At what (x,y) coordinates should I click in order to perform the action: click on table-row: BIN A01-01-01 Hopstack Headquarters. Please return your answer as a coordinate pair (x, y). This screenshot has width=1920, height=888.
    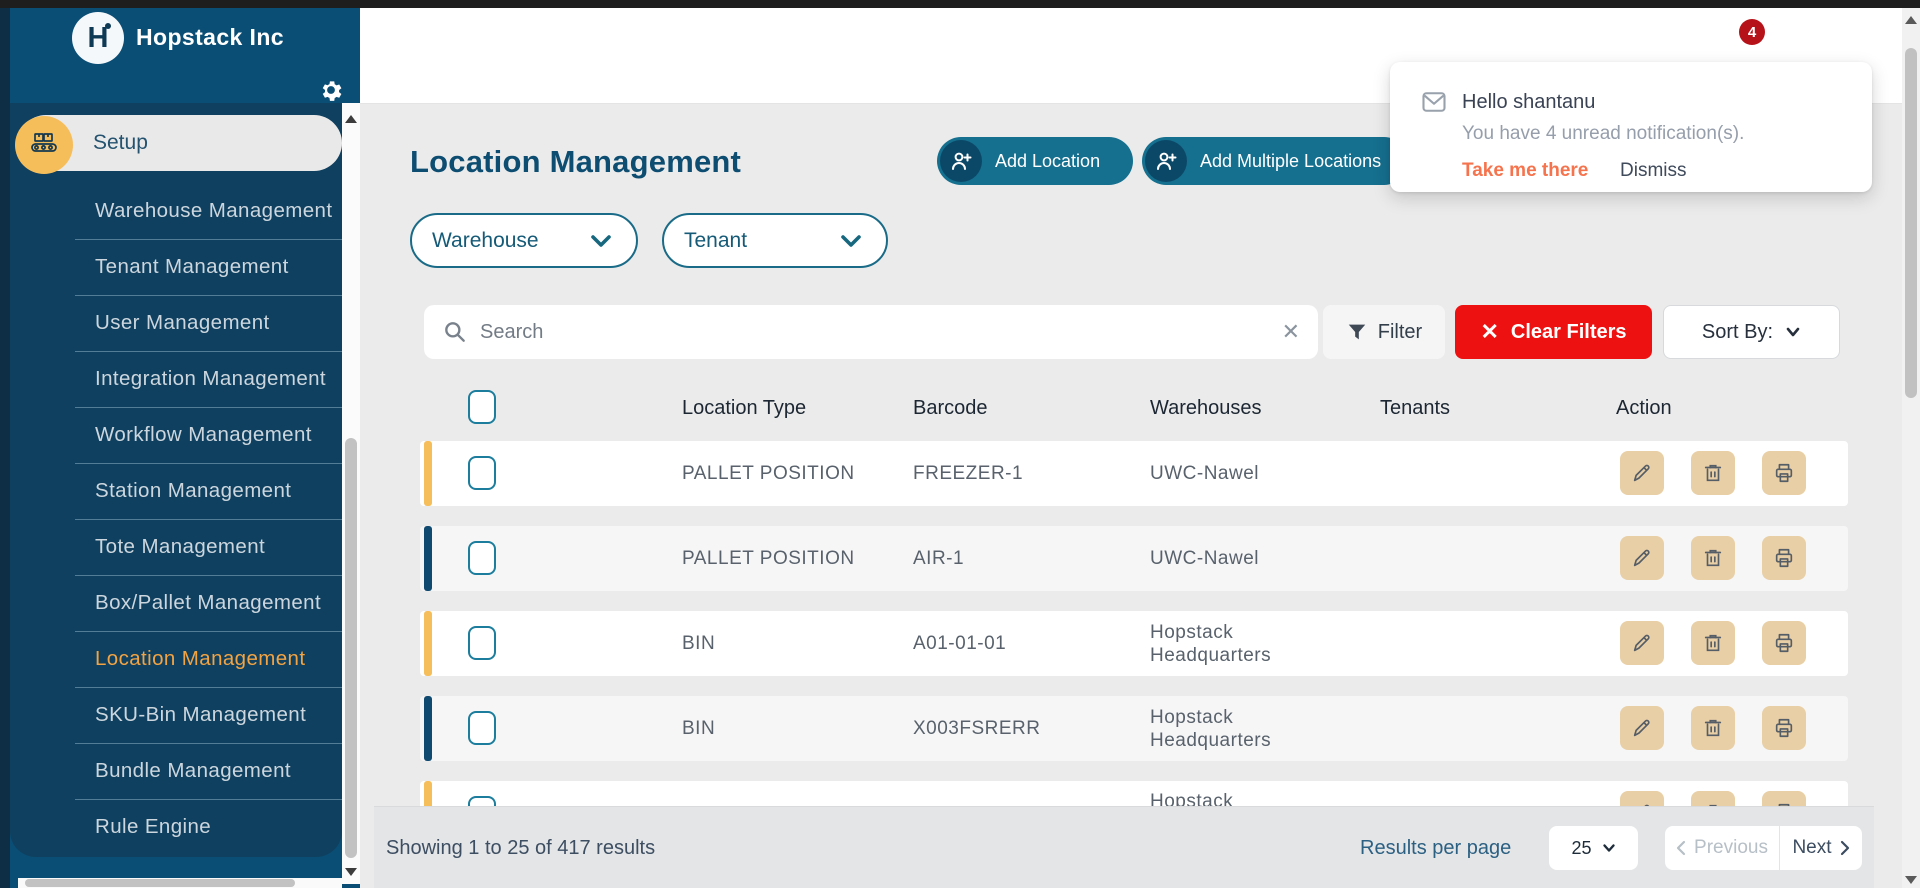
    Looking at the image, I should click on (1134, 643).